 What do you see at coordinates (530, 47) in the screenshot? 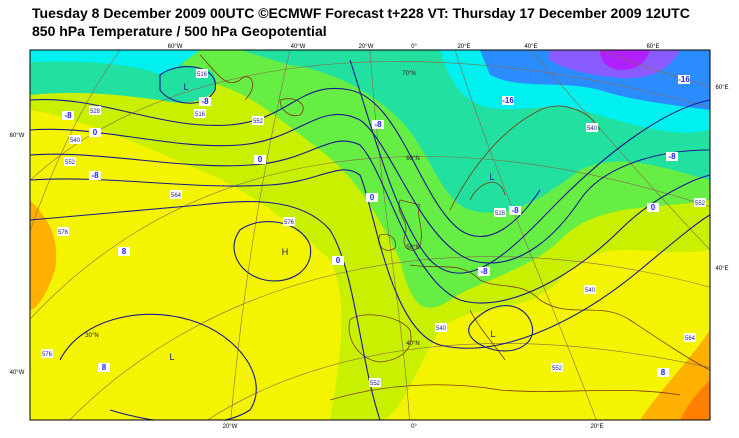
I see `lon-label-top: 40°E` at bounding box center [530, 47].